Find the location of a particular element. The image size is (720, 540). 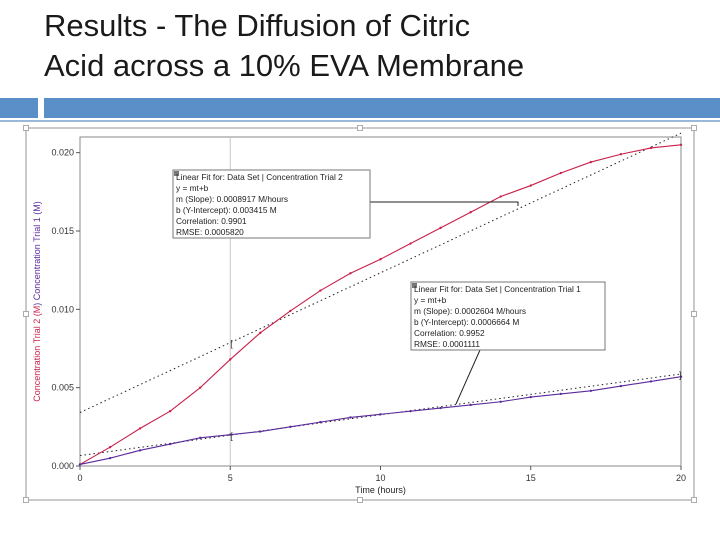

y-axis-label-part: M is located at coordinates (37, 310).